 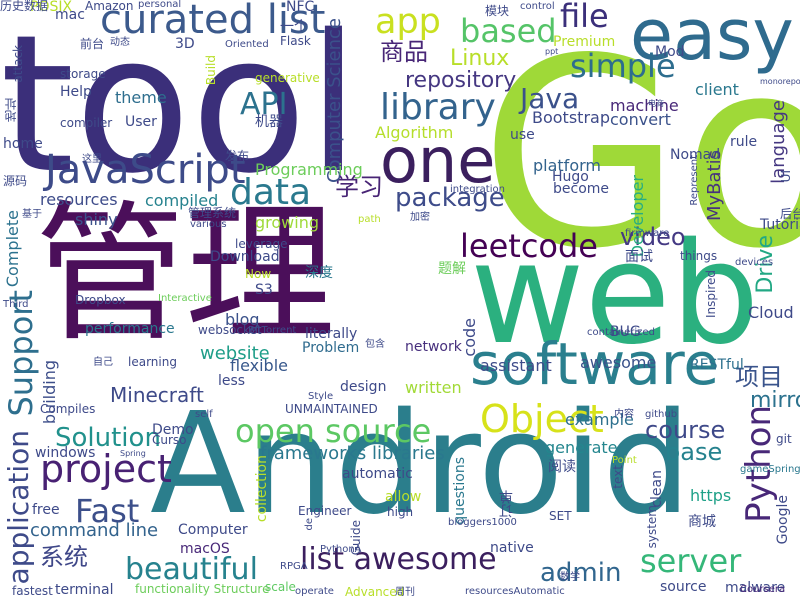 I want to click on cloud-word: 管理, so click(x=185, y=275).